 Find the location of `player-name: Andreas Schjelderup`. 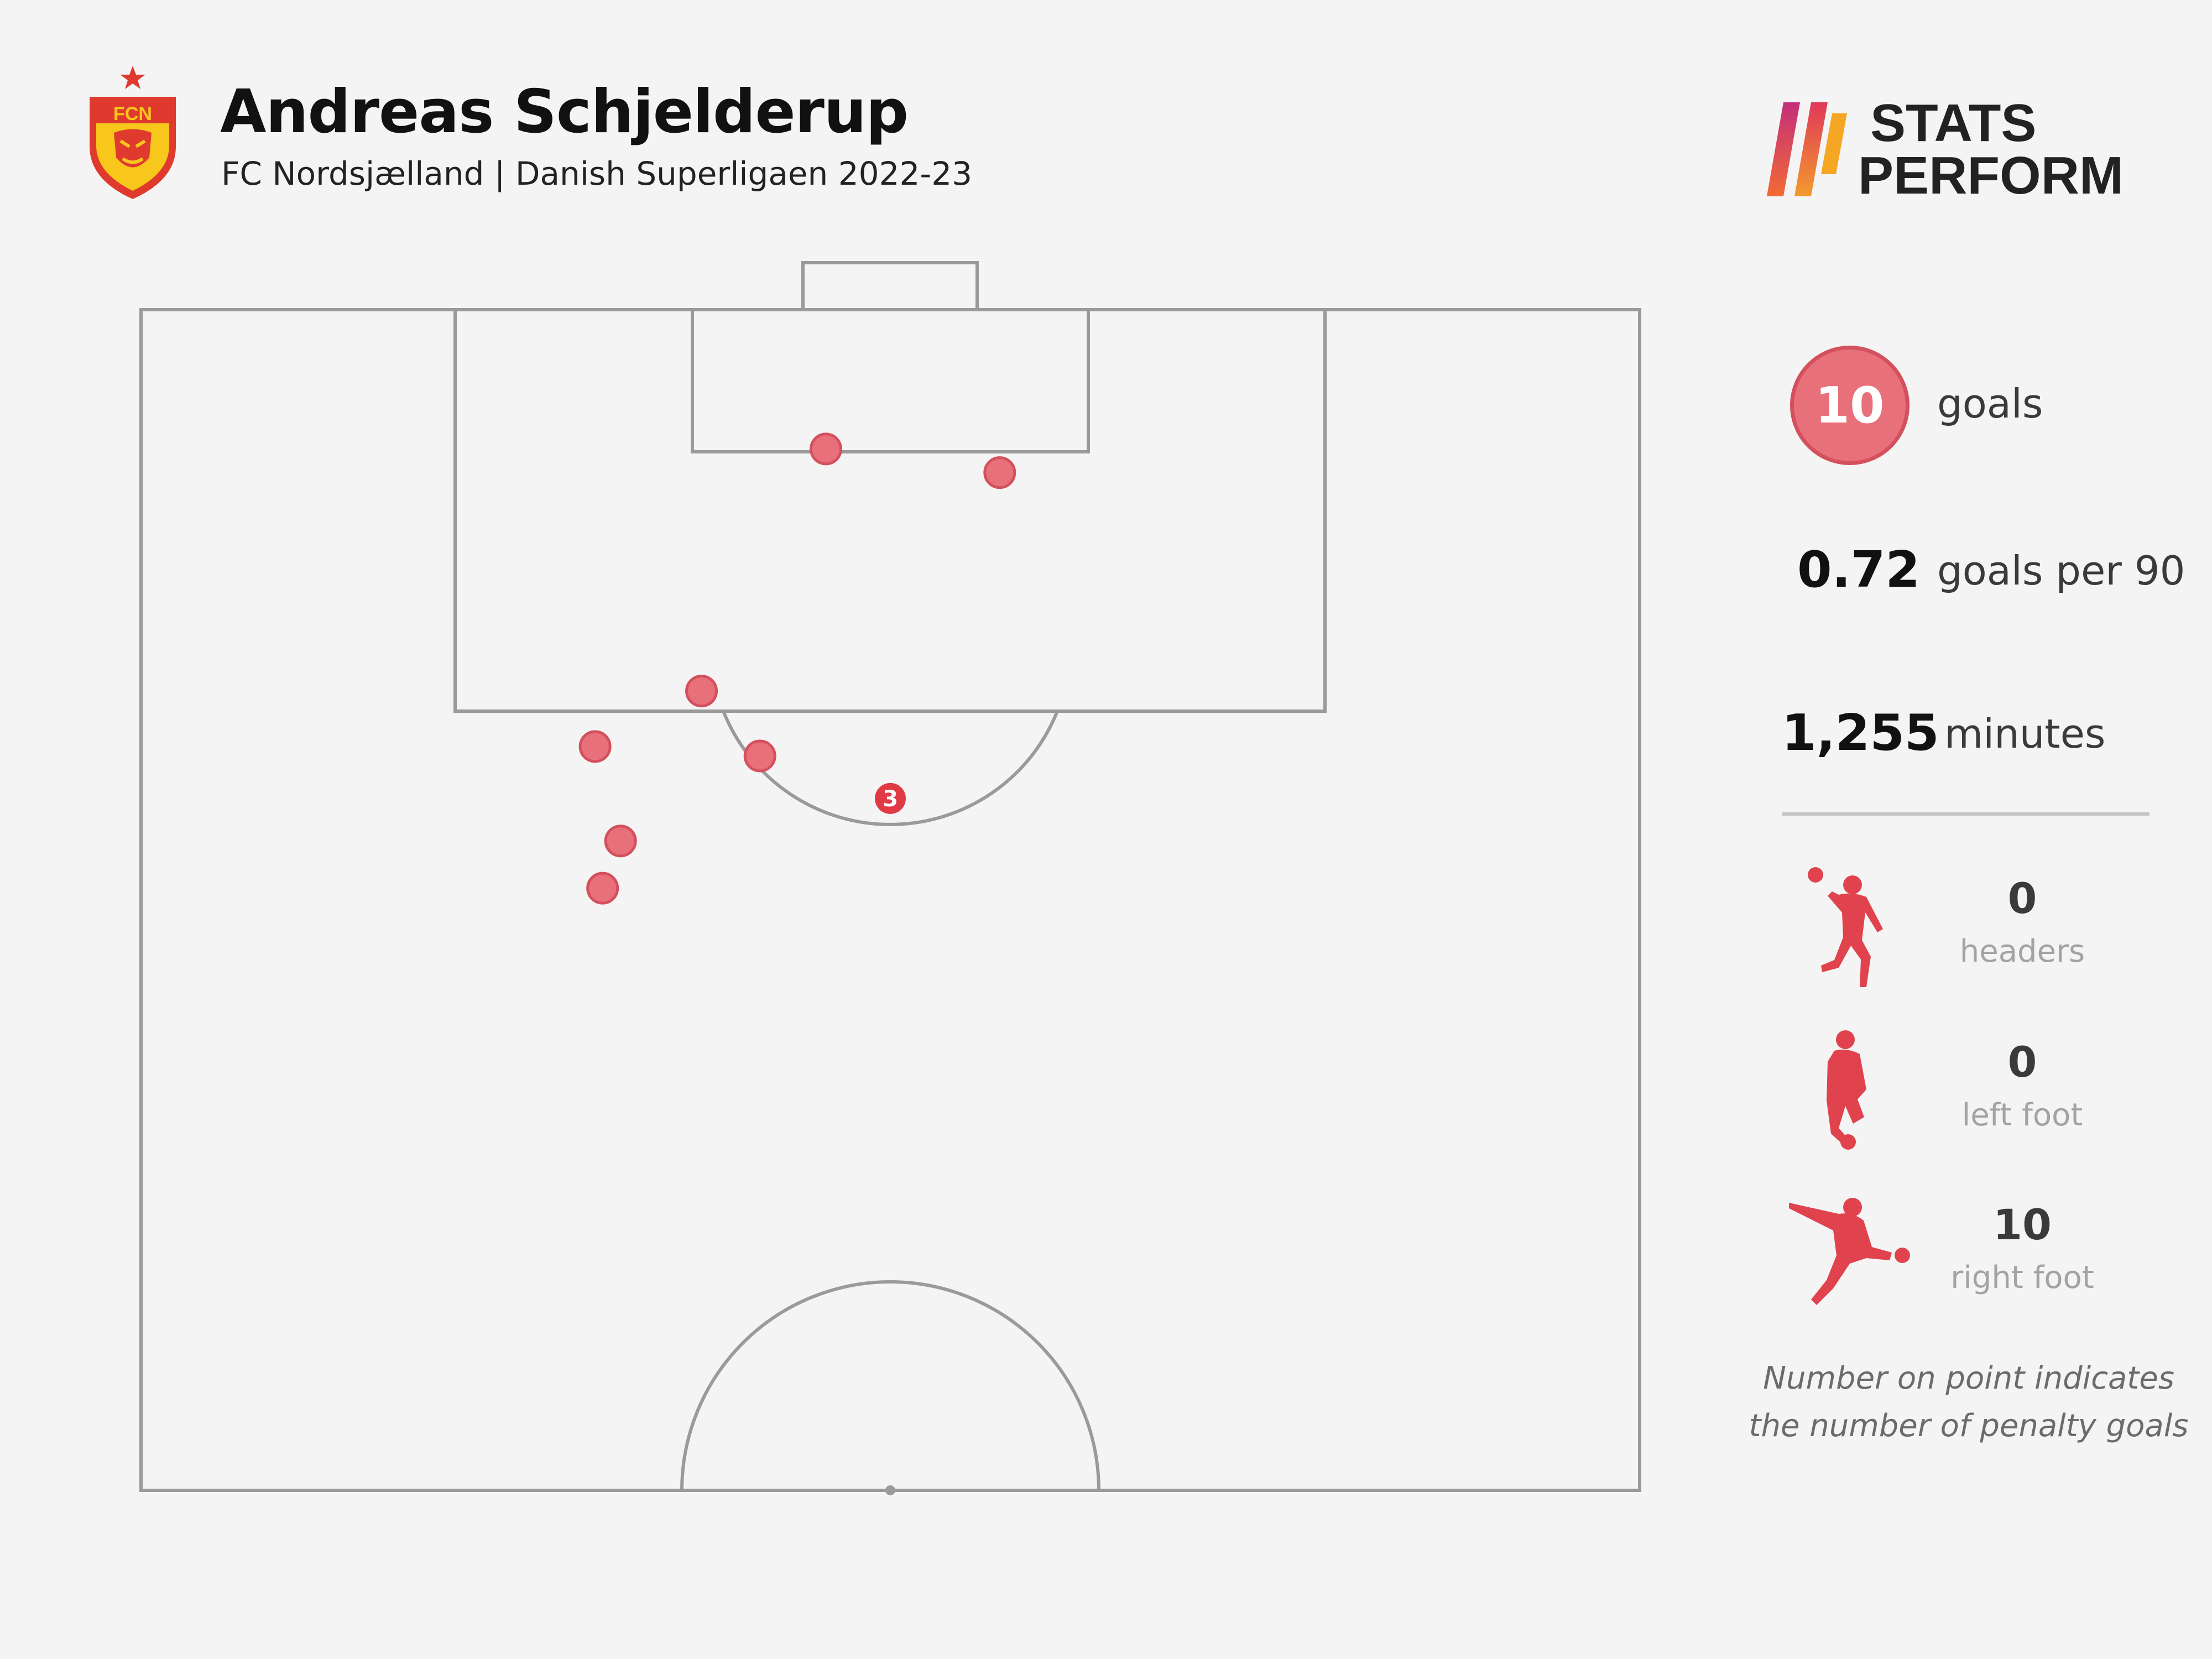

player-name: Andreas Schjelderup is located at coordinates (565, 112).